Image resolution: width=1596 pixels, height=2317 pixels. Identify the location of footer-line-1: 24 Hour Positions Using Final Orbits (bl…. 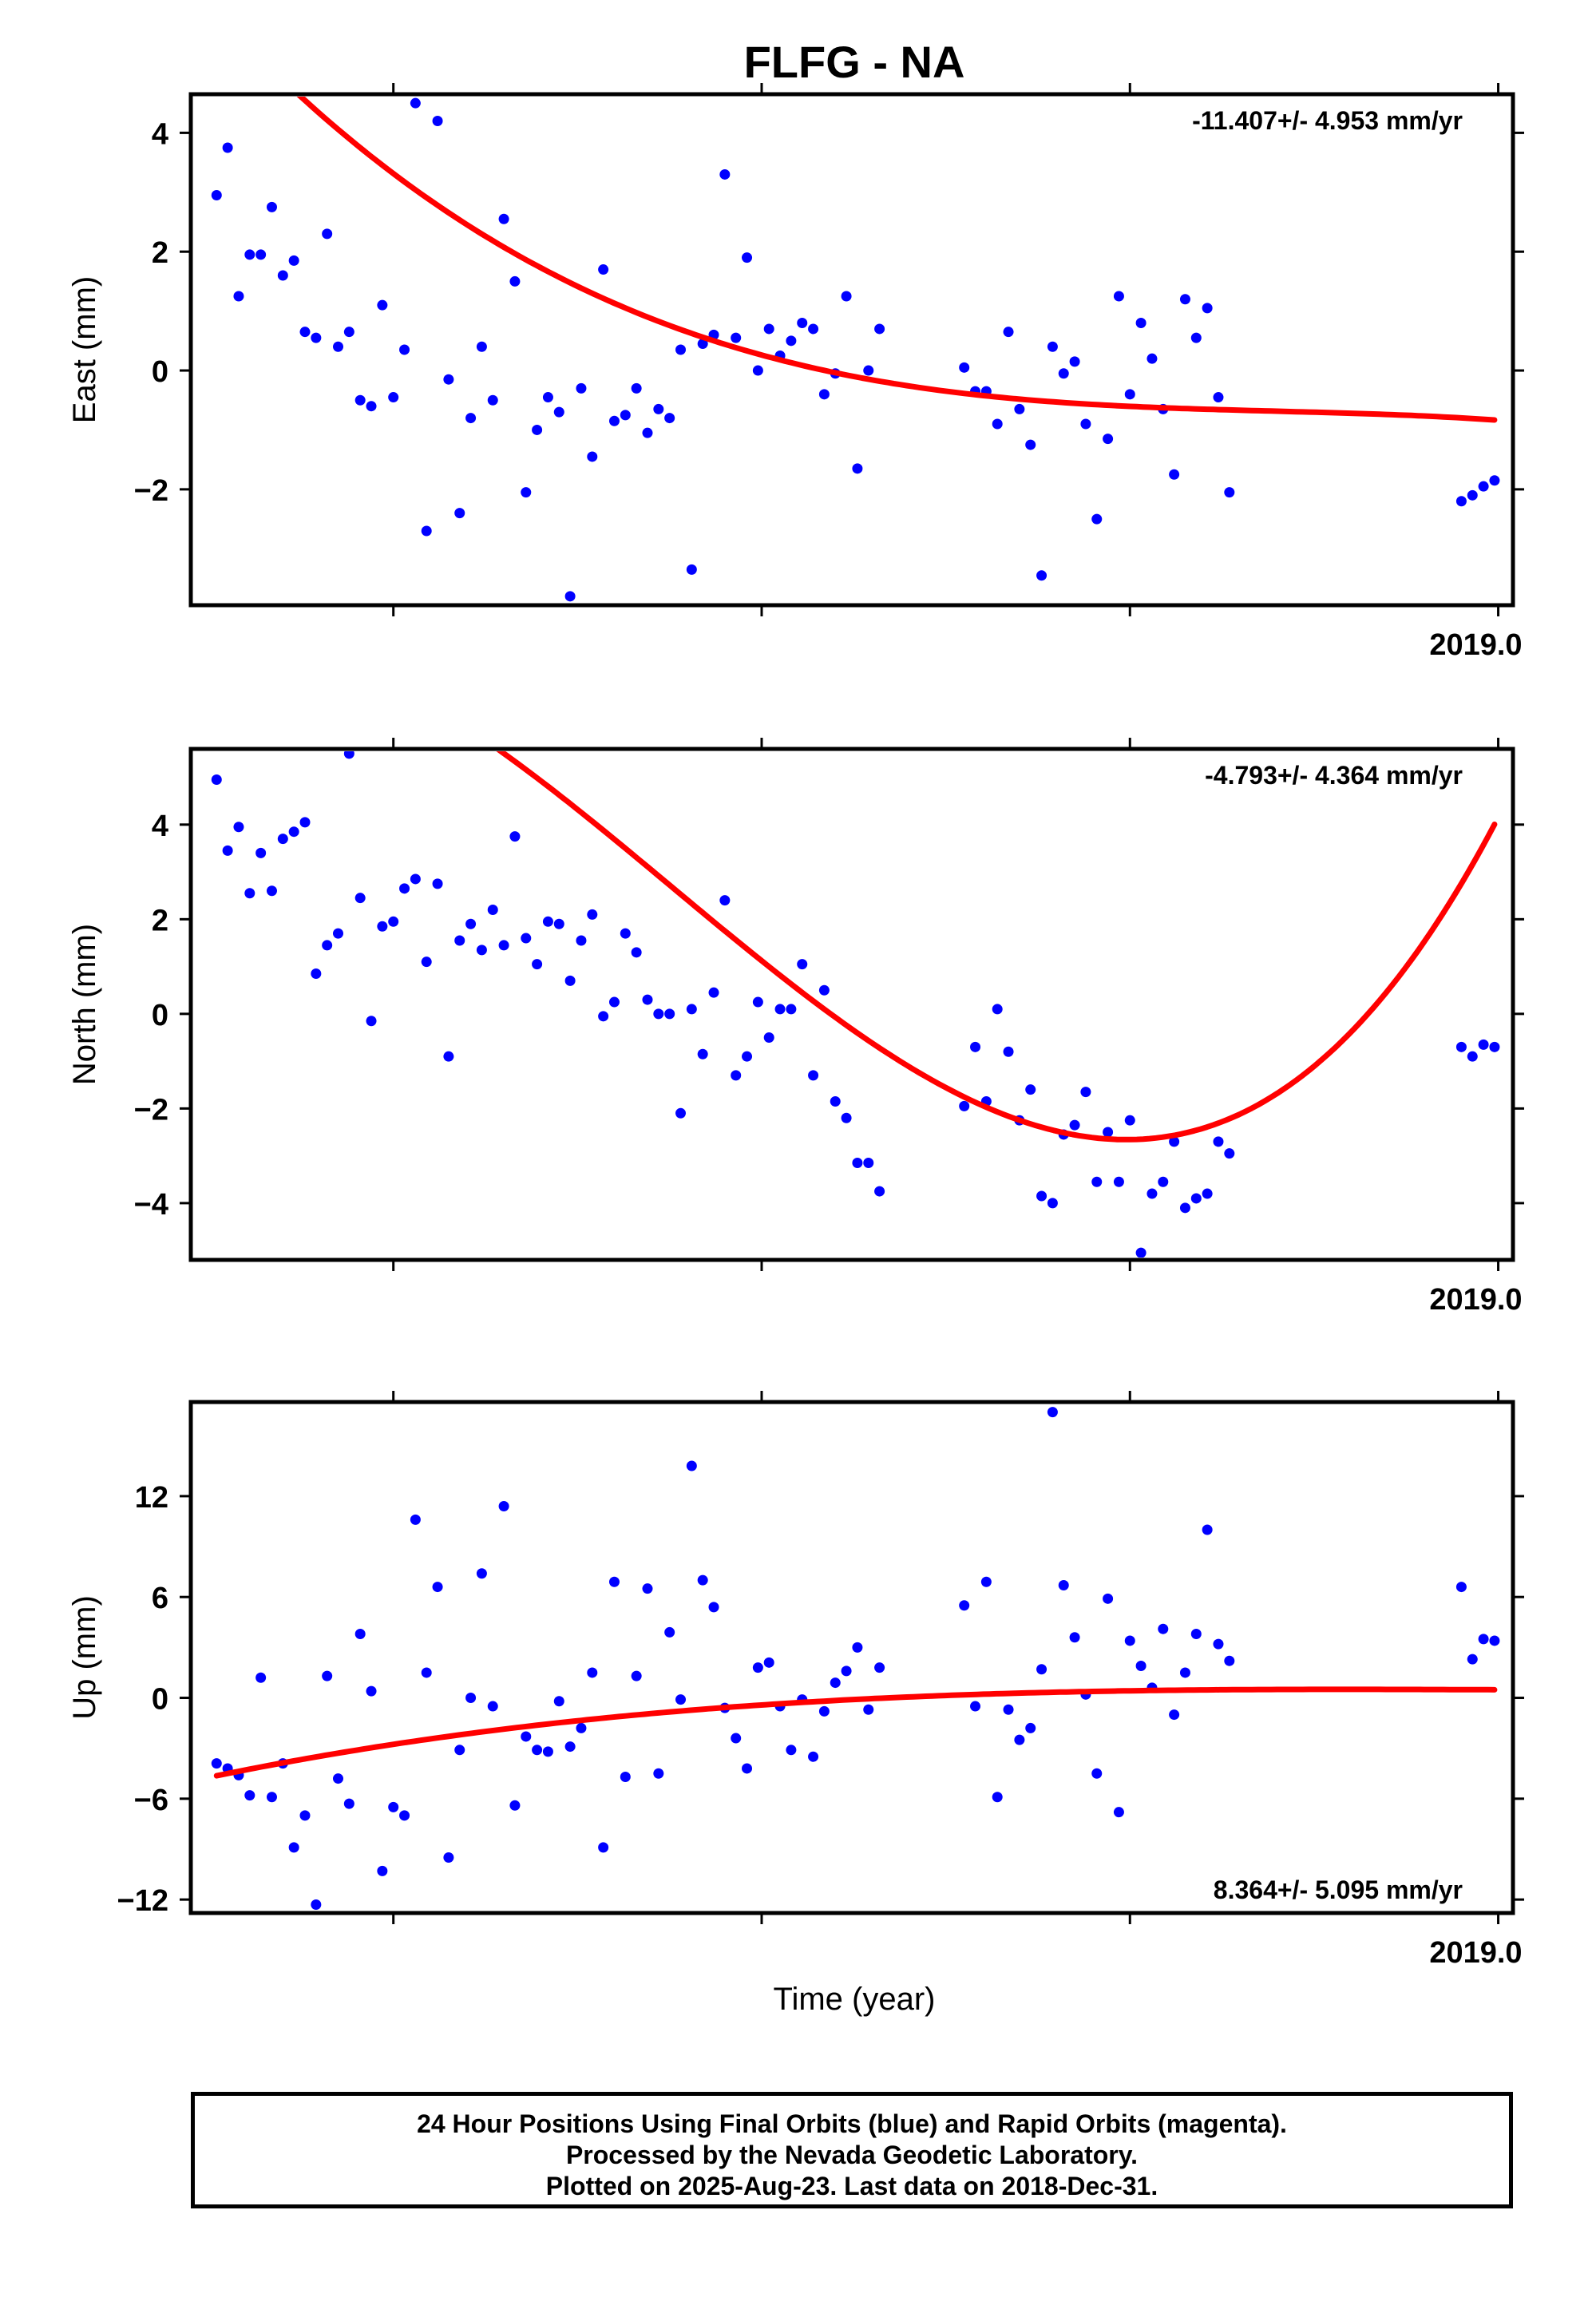
(852, 2123).